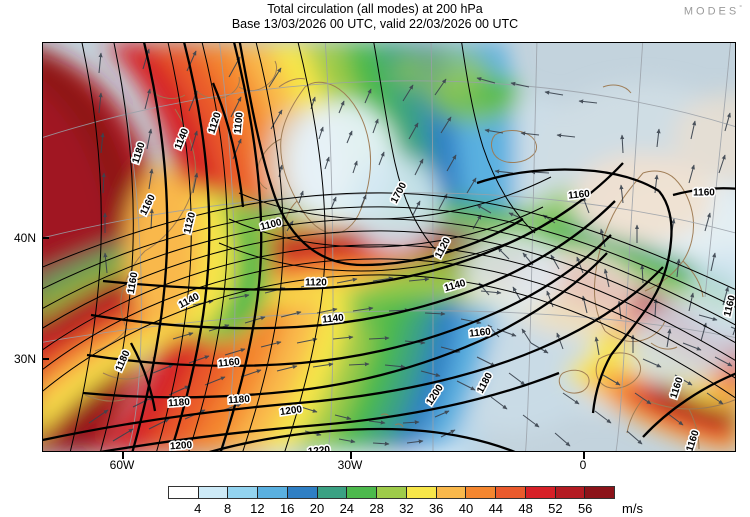  What do you see at coordinates (351, 455) in the screenshot?
I see `xtick-mark-30w` at bounding box center [351, 455].